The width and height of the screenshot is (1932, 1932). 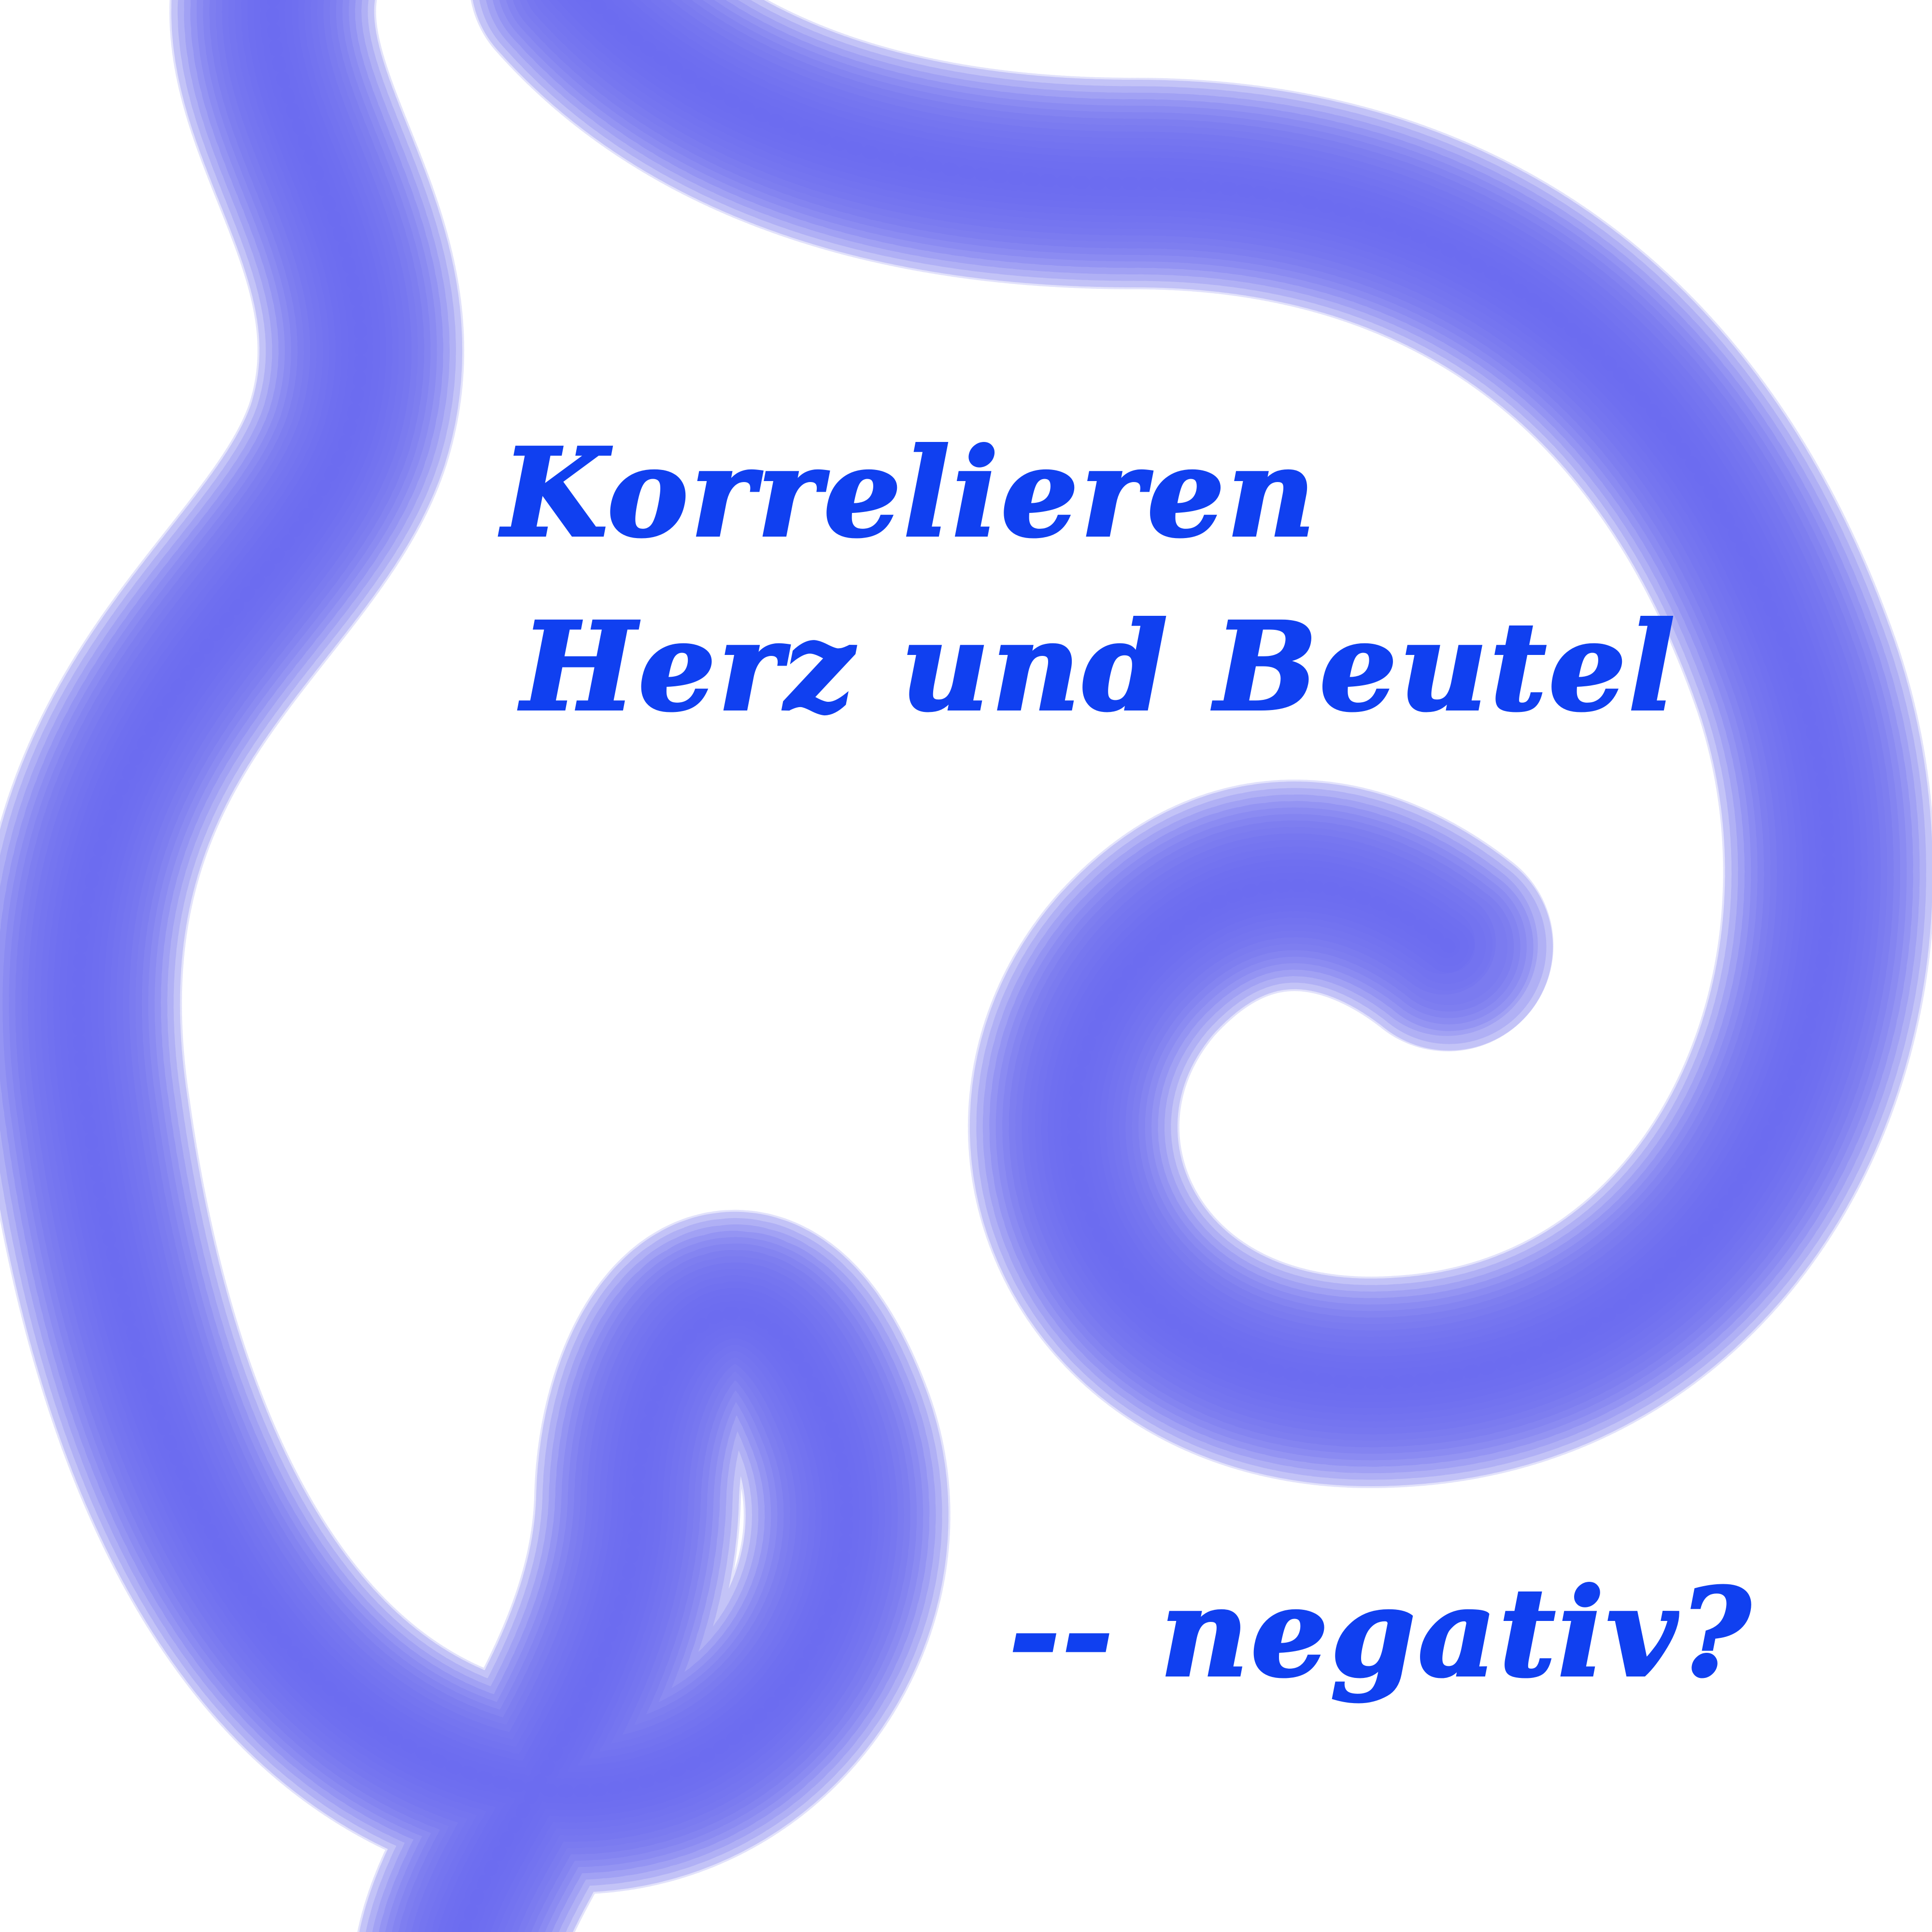 What do you see at coordinates (1098, 666) in the screenshot?
I see `headline-line-2: Herz und Beutel` at bounding box center [1098, 666].